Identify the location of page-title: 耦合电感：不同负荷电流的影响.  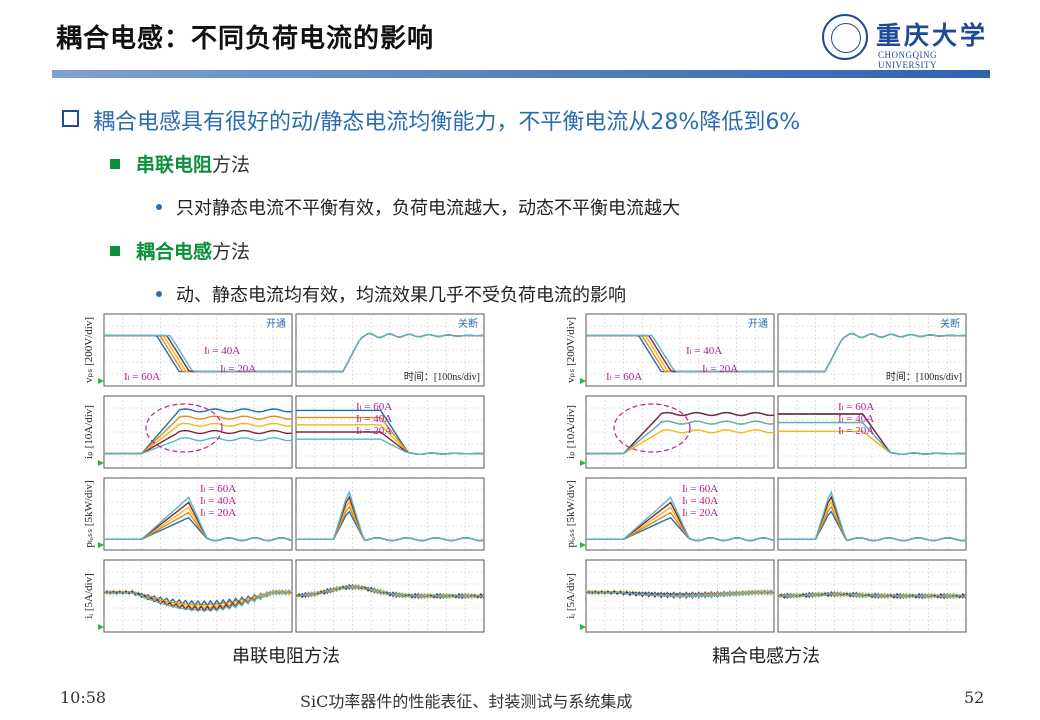
(245, 39).